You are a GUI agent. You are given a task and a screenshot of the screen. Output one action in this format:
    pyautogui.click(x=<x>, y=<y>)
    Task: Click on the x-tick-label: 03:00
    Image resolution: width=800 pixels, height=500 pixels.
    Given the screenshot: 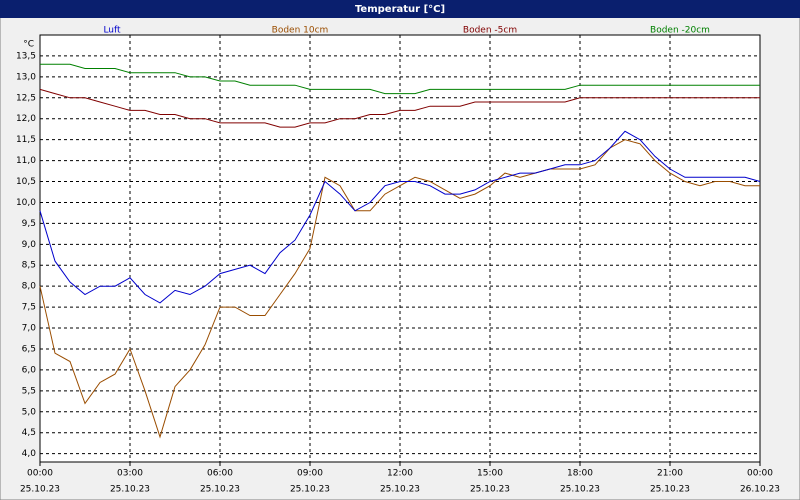 What is the action you would take?
    pyautogui.click(x=130, y=474)
    